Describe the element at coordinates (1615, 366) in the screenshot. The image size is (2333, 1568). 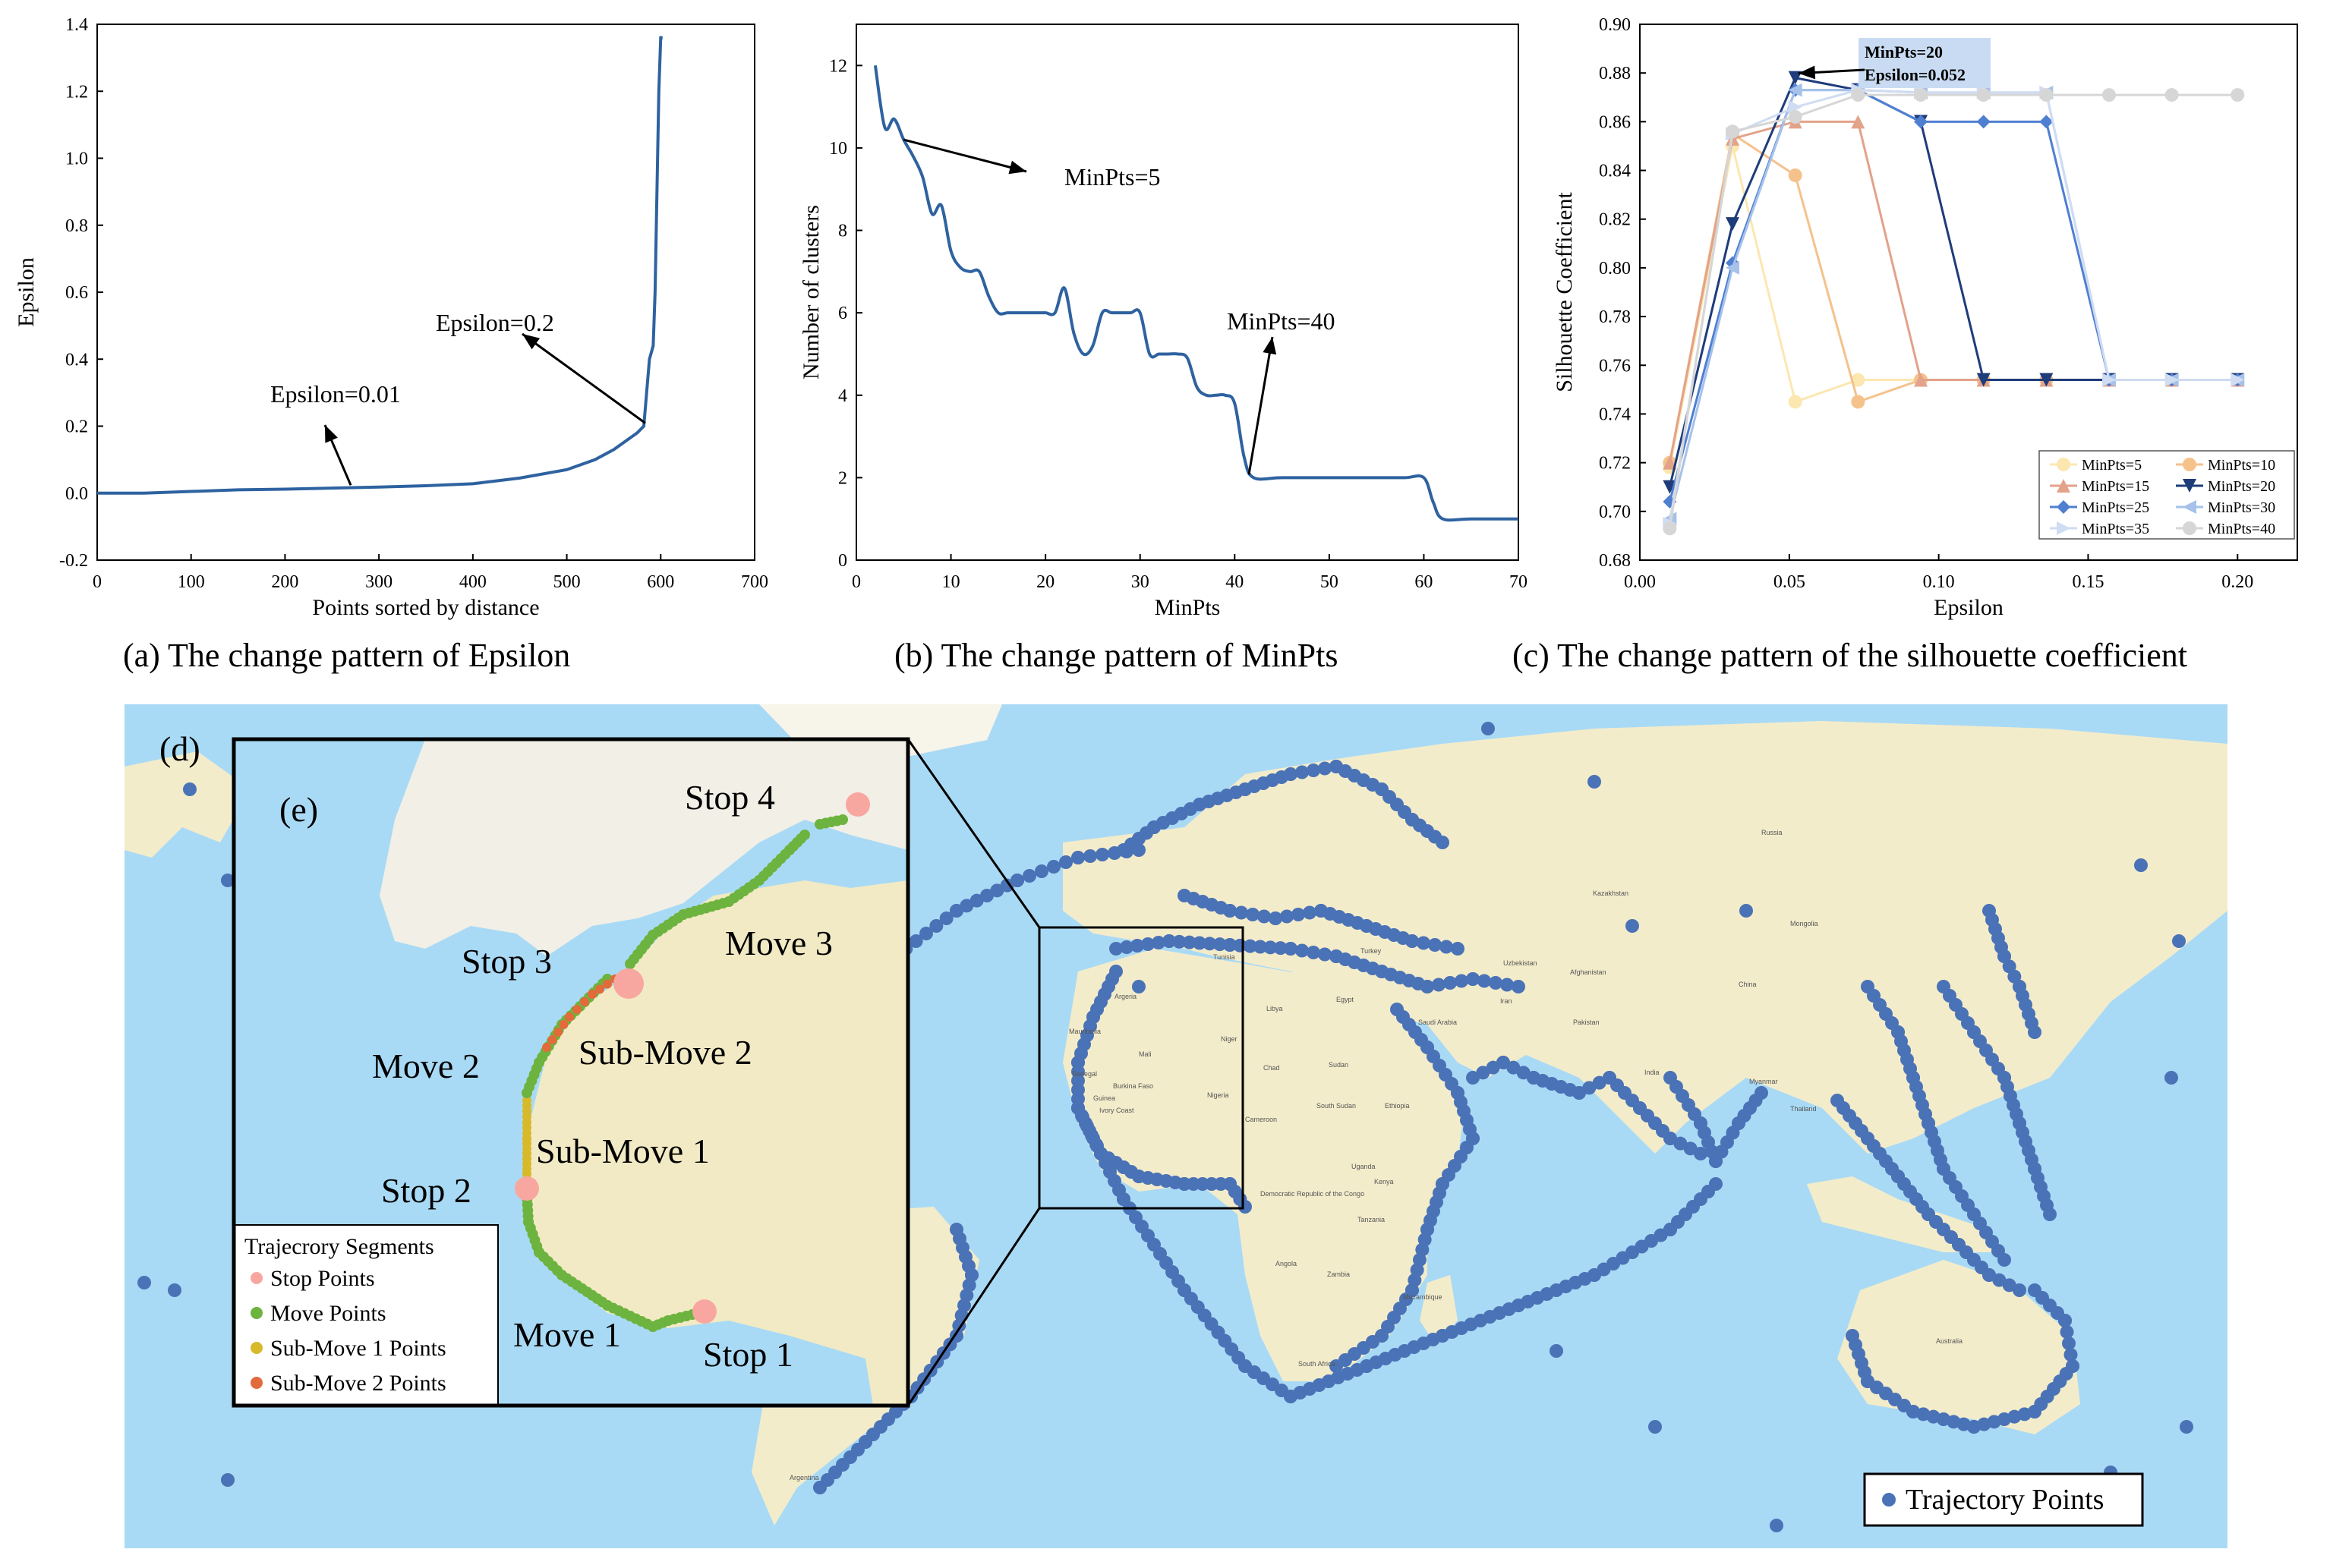
I see `y-tick-label: 0.76` at that location.